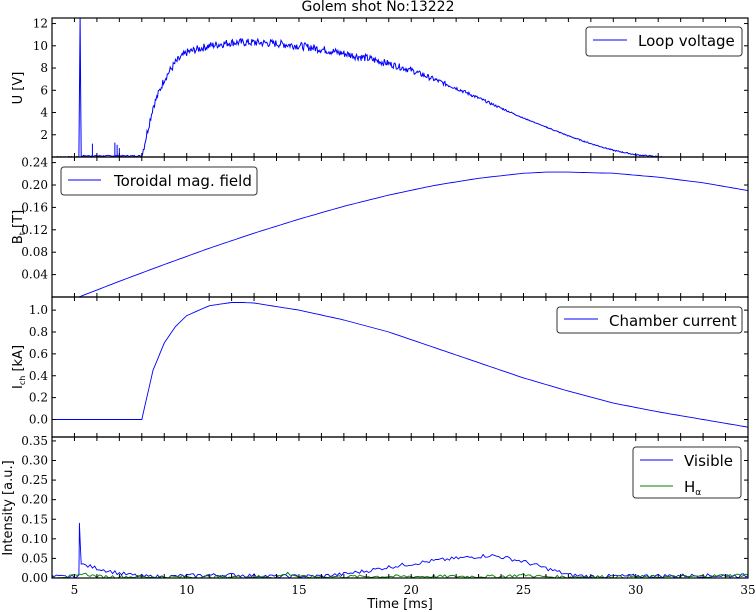 The width and height of the screenshot is (756, 612). I want to click on x-tick-label: 35, so click(747, 590).